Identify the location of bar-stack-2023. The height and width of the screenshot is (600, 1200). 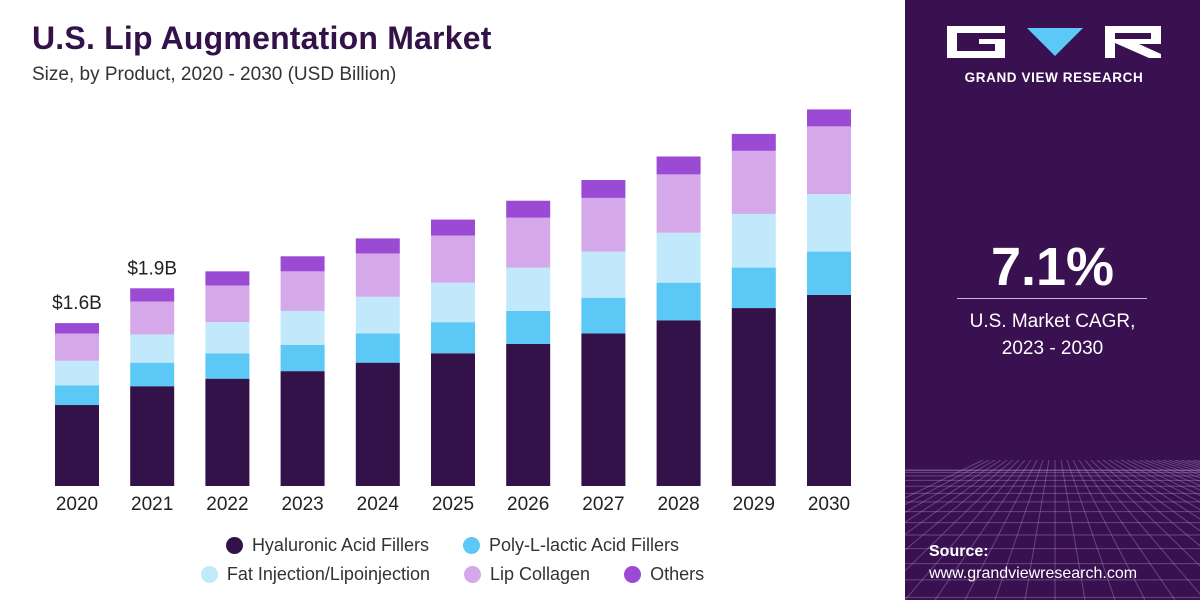
(302, 371).